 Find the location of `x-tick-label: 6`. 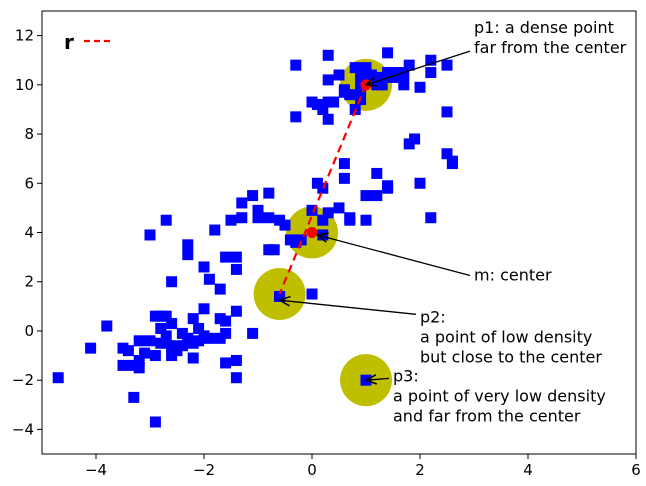

x-tick-label: 6 is located at coordinates (636, 470).